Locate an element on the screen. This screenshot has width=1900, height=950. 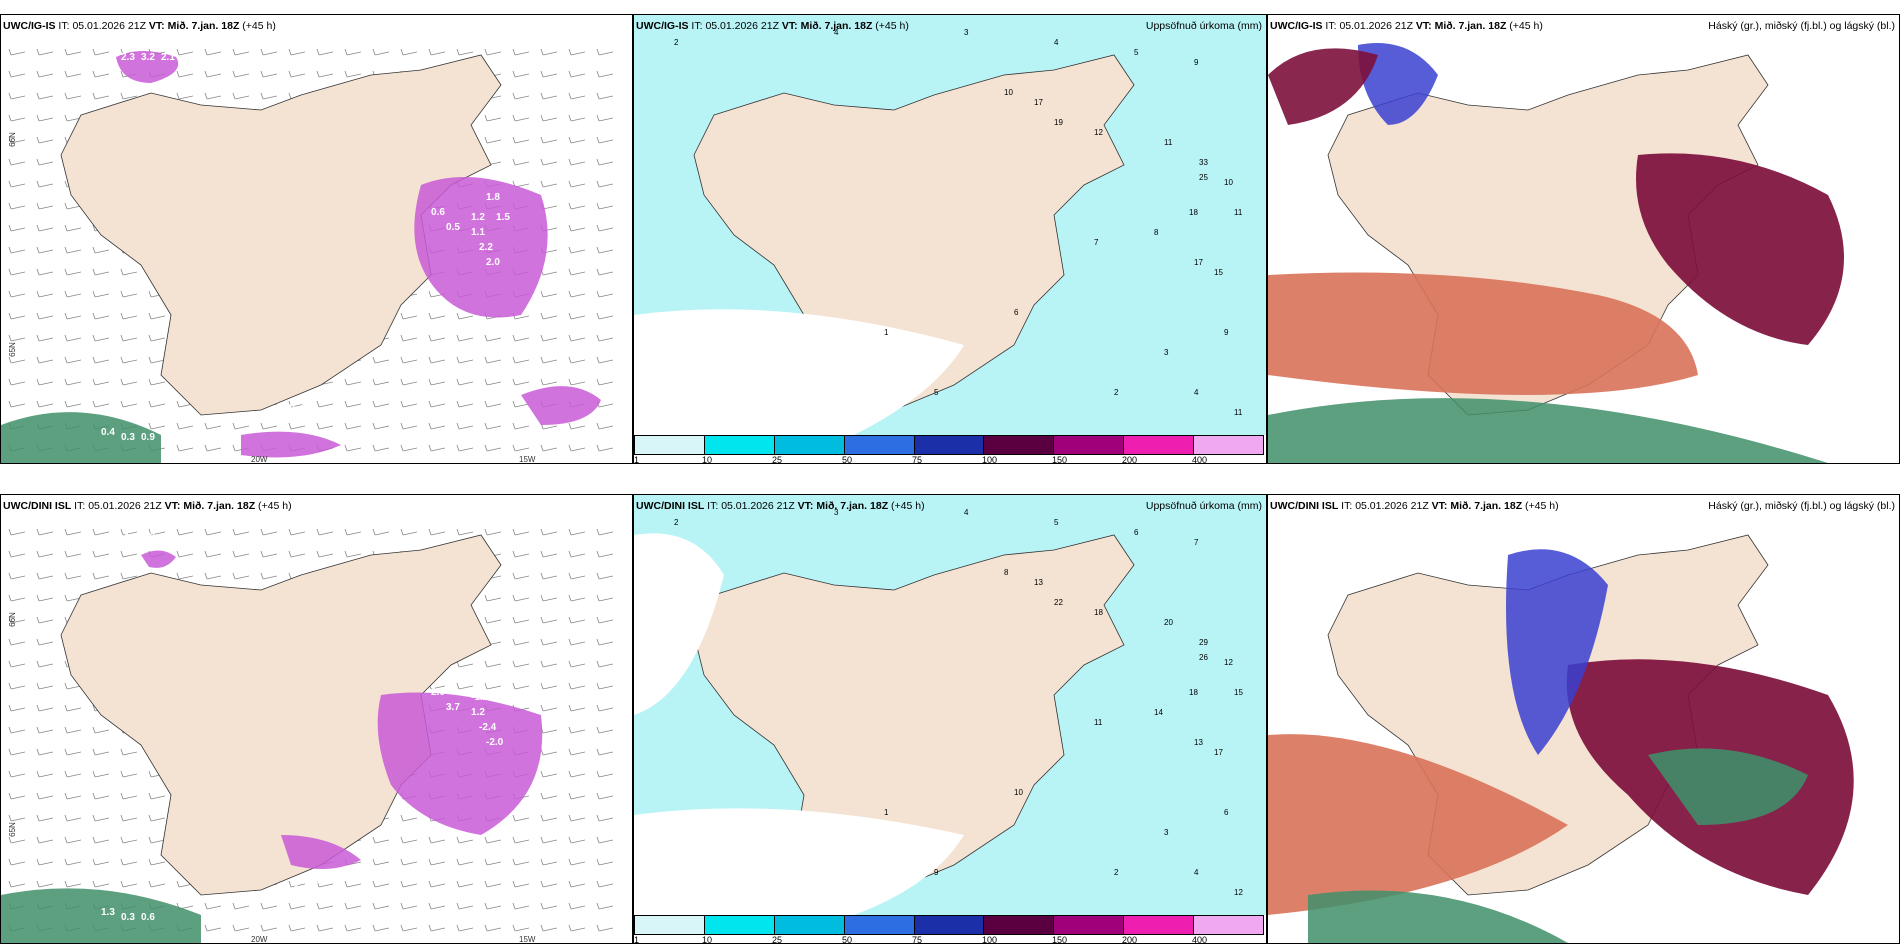
precip-value: 11 is located at coordinates (1098, 722).